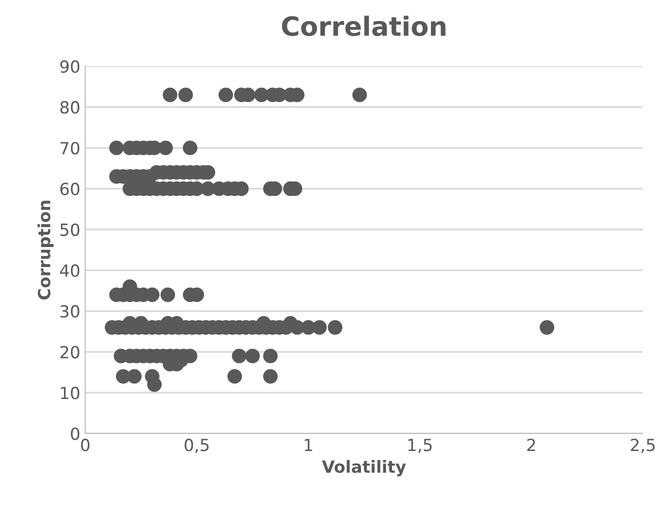 This screenshot has width=656, height=510. I want to click on x-tick-label: 0,5, so click(196, 445).